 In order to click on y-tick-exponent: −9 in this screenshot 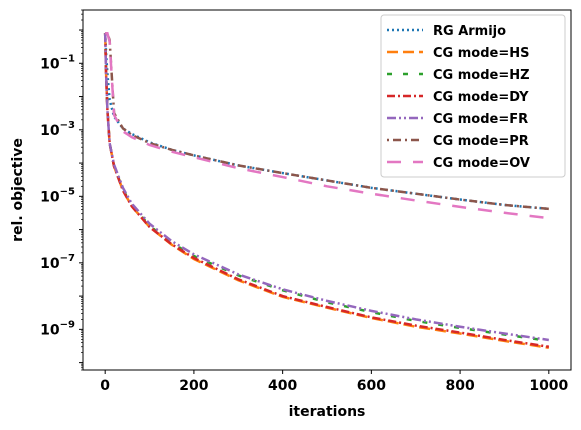, I will do `click(67, 324)`.